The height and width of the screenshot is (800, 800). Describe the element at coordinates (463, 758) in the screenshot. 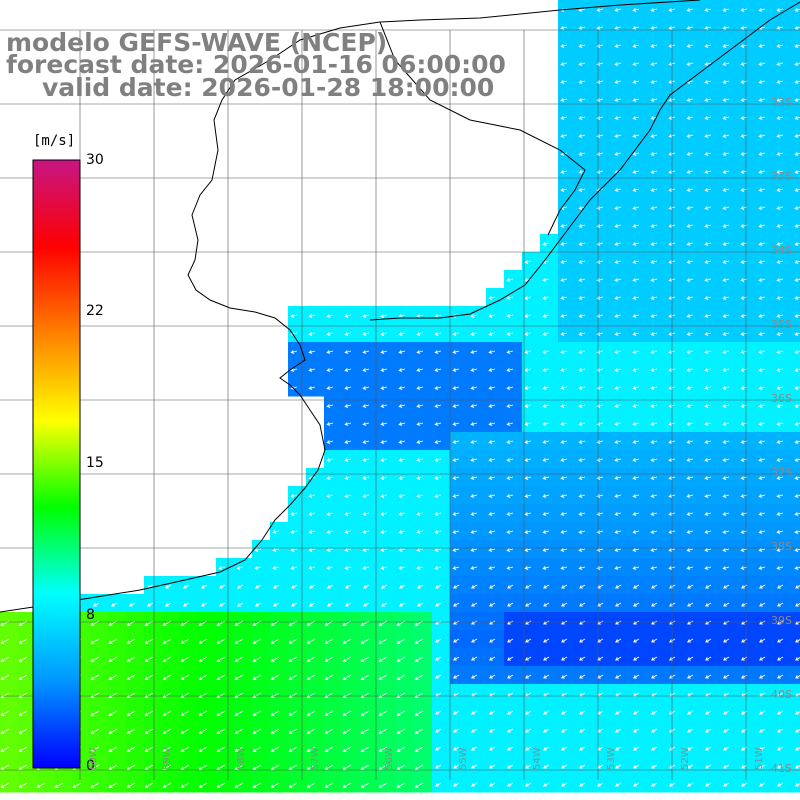

I see `longitude-label: 55W` at that location.